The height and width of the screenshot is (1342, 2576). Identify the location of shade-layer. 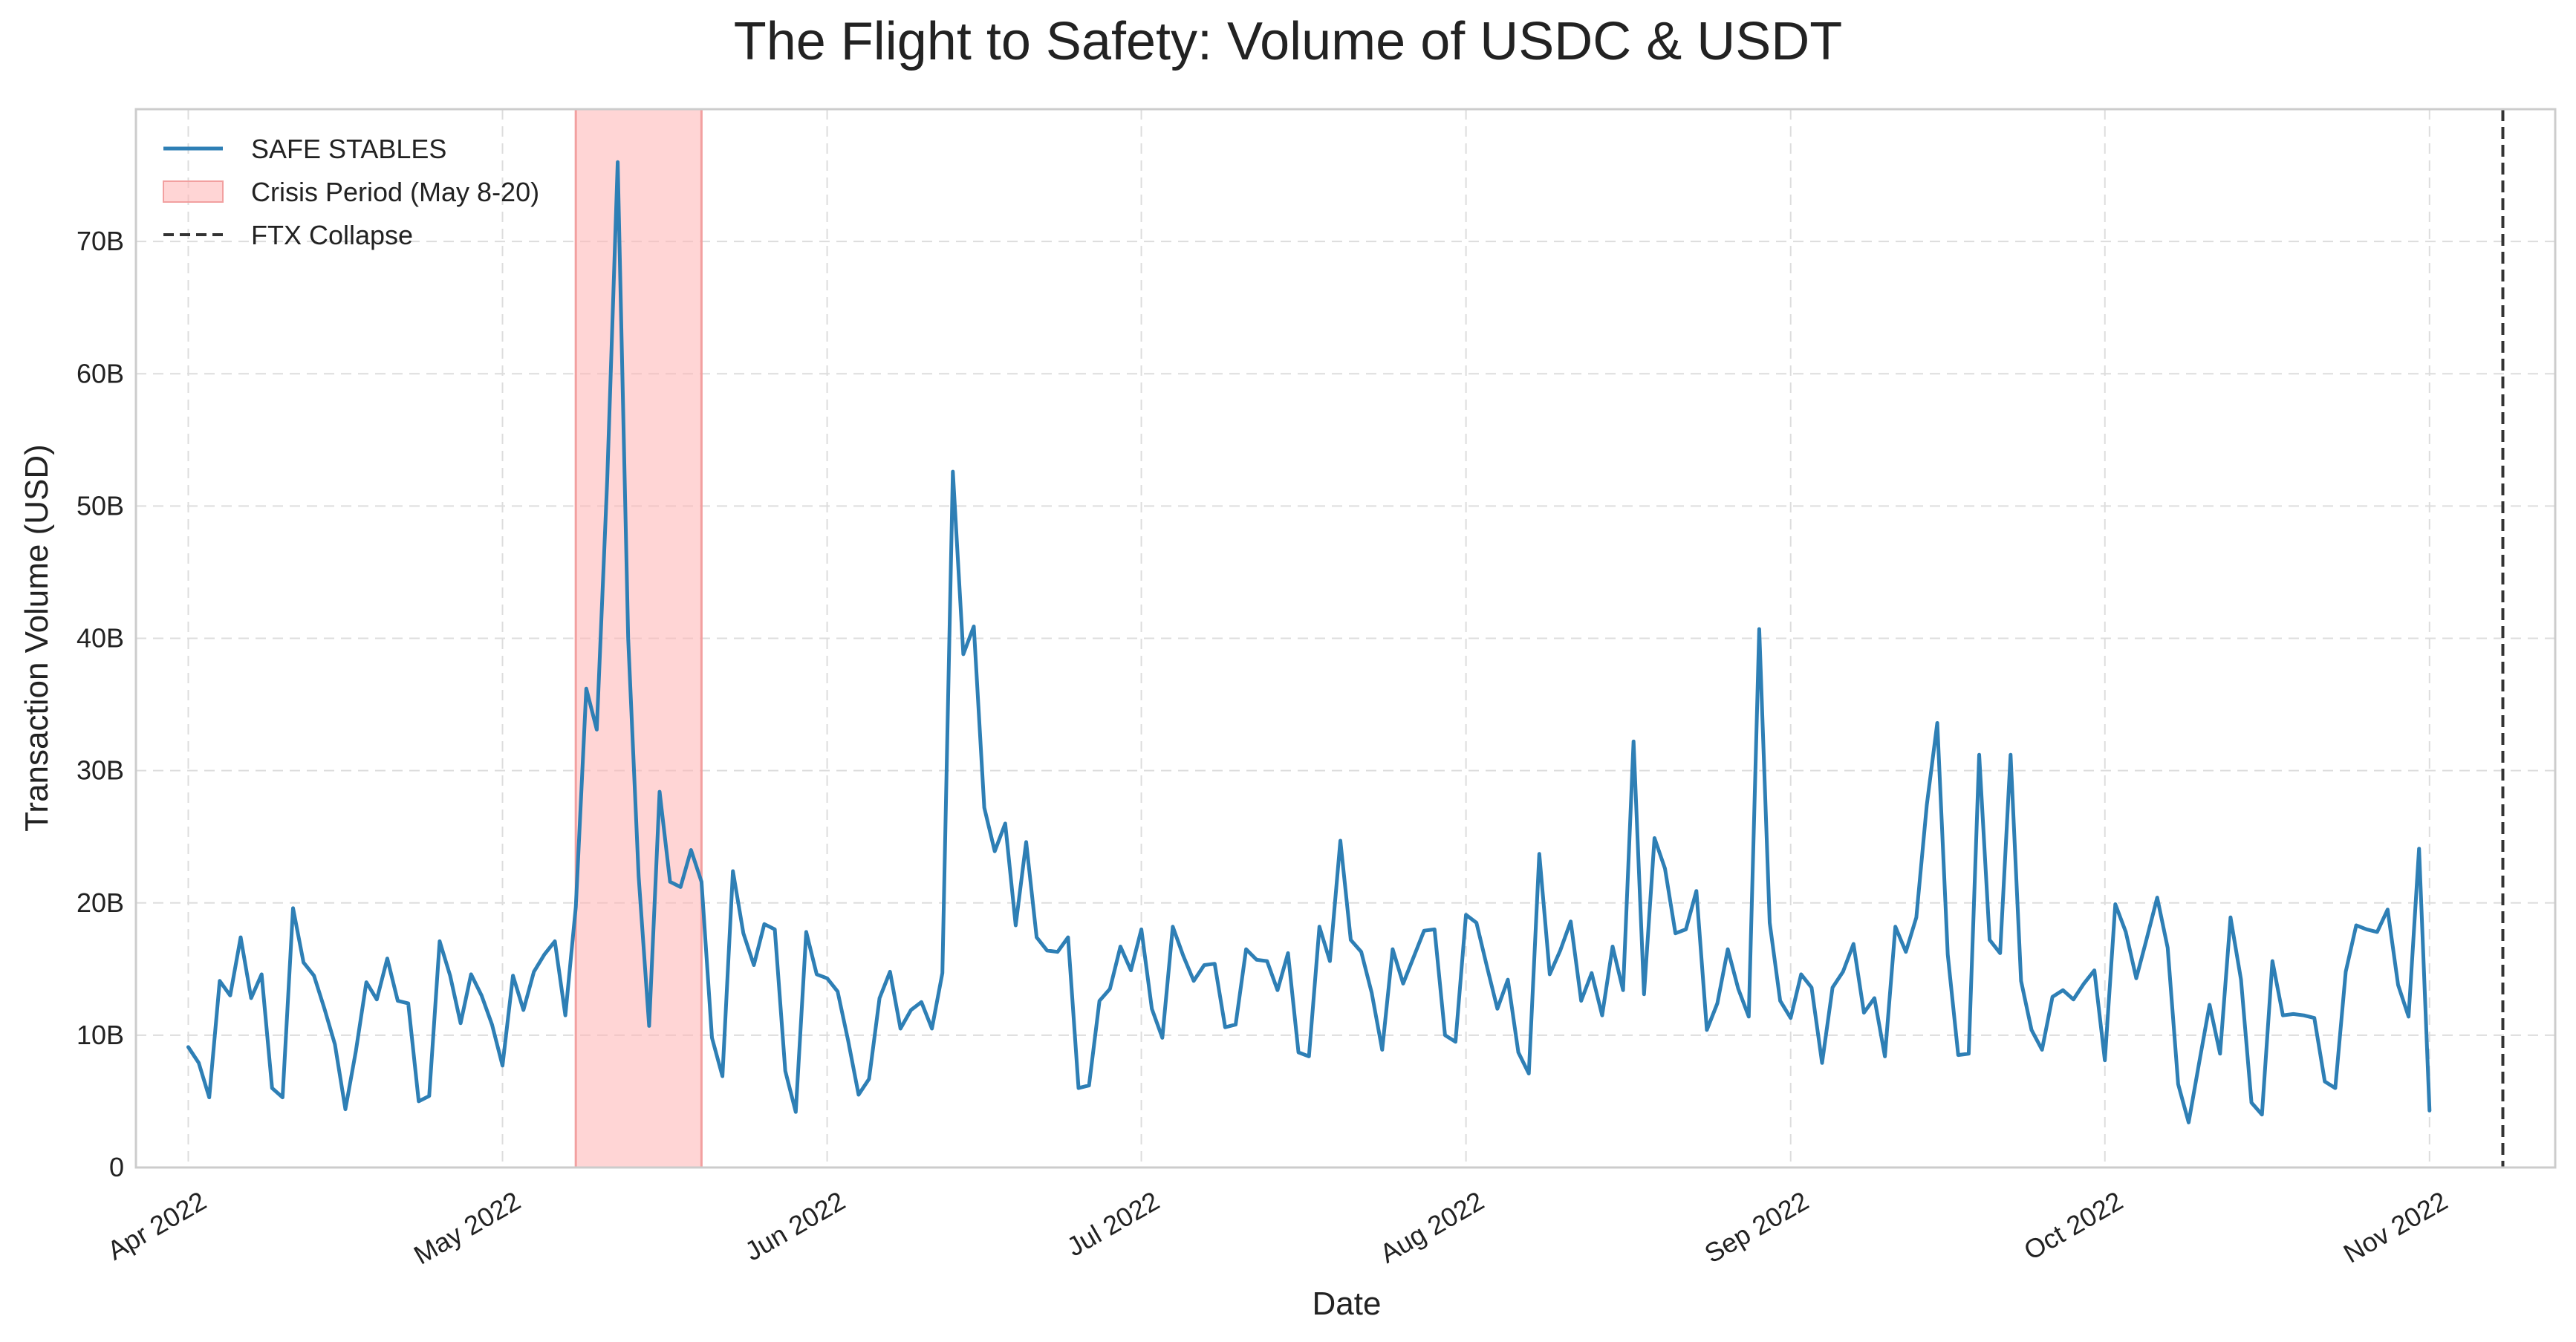
(638, 638).